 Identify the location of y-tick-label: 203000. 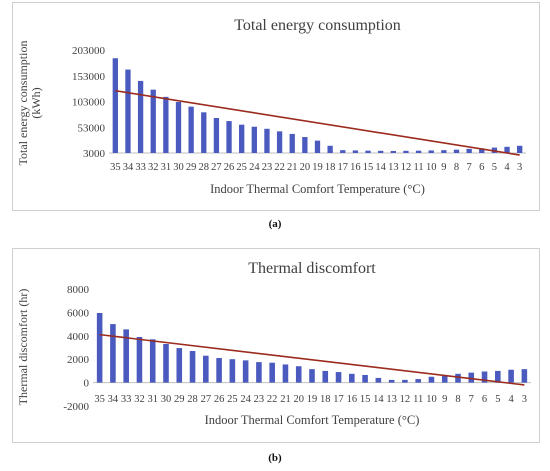
(89, 51).